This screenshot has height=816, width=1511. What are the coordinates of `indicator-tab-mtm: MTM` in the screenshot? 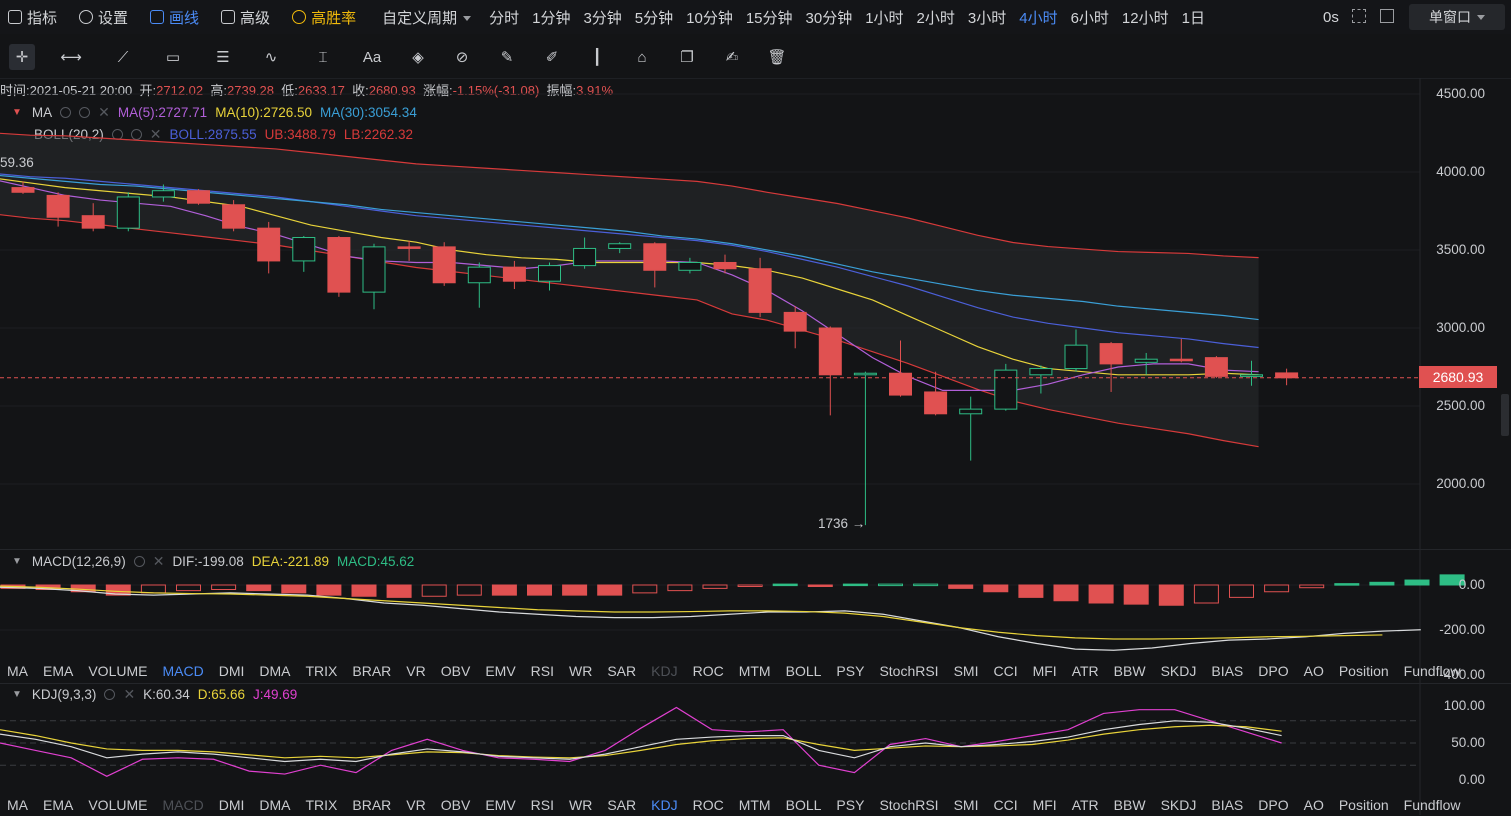 It's located at (754, 671).